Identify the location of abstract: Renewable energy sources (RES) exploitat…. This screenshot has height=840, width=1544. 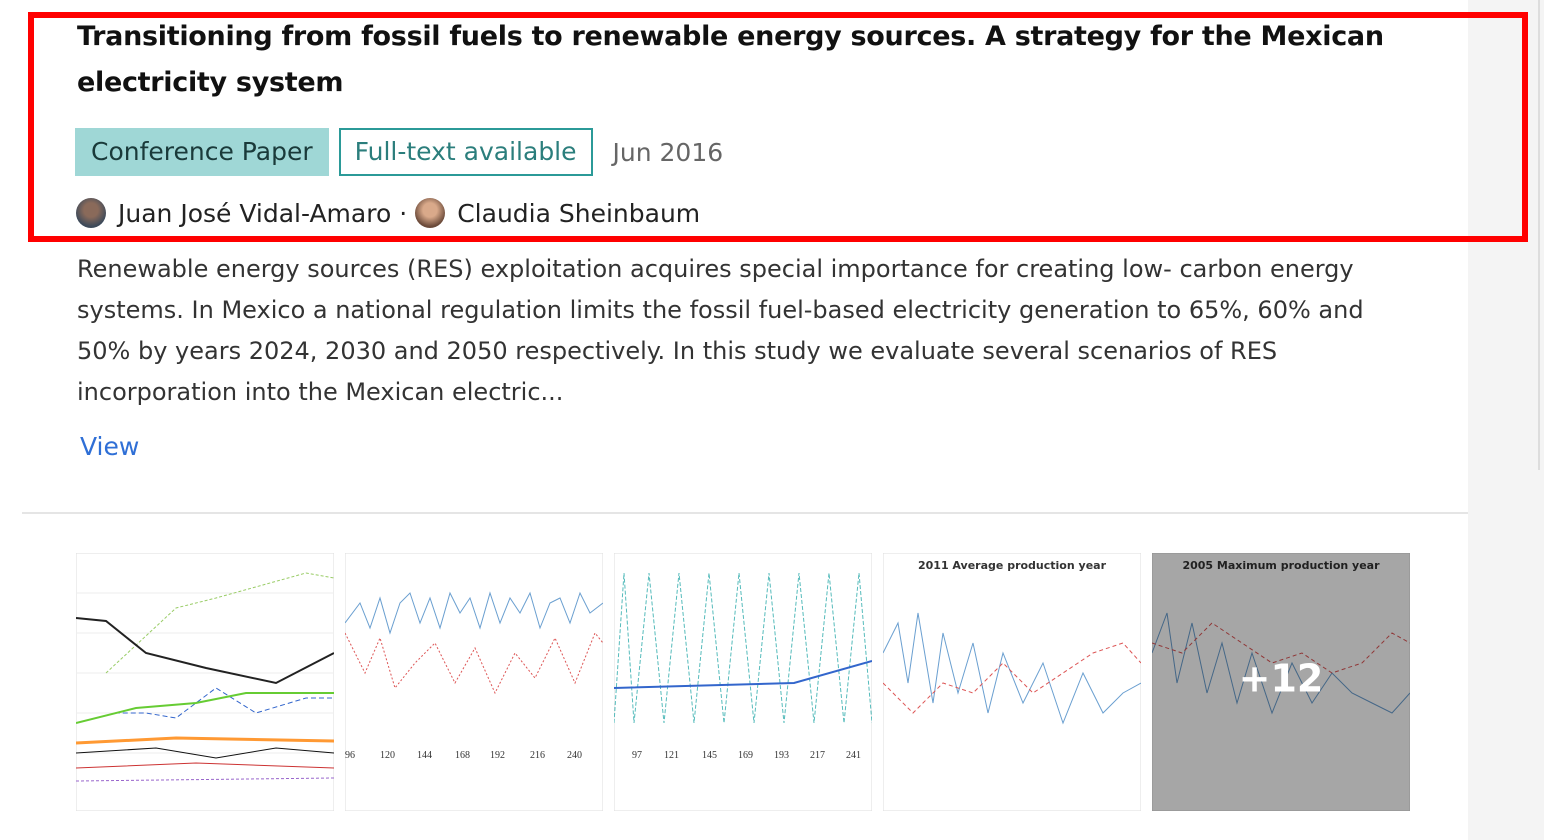
(720, 330).